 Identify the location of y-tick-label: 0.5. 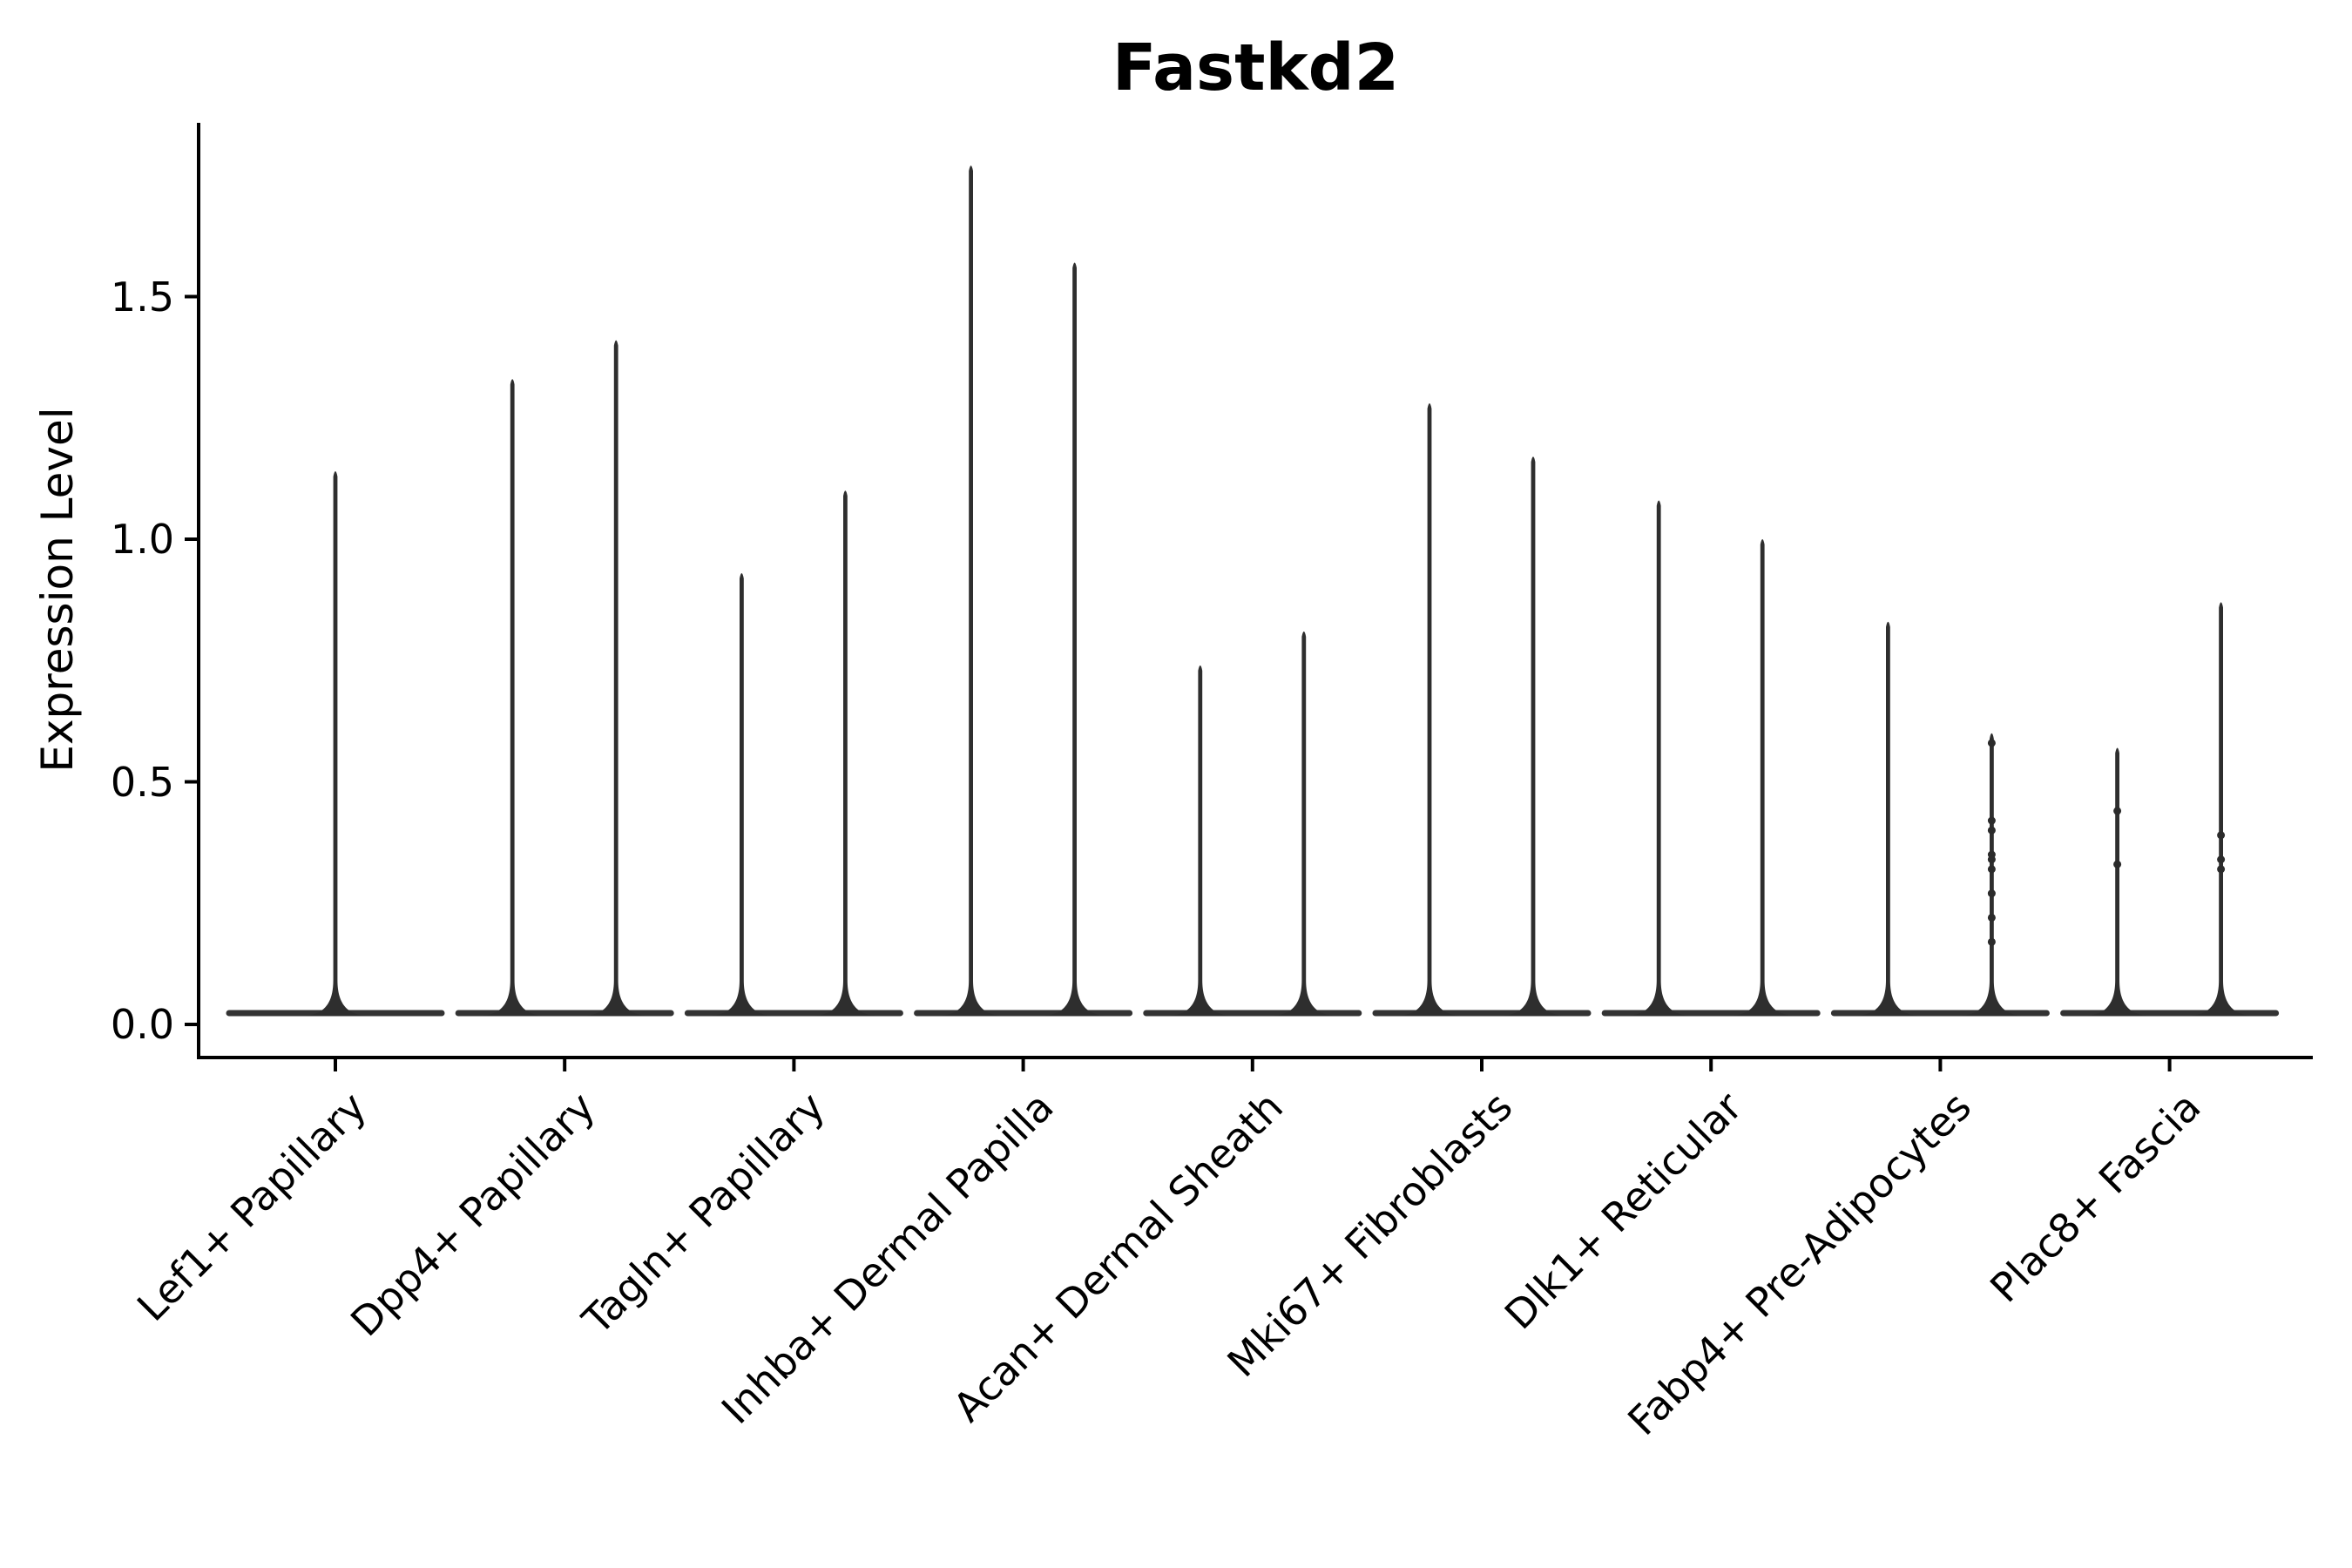
(142, 782).